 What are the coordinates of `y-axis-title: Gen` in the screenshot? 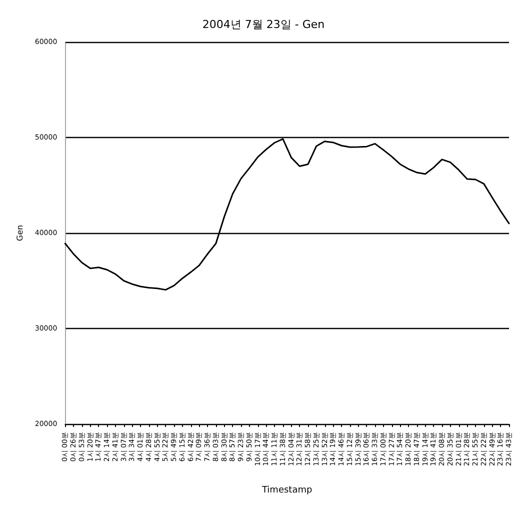 It's located at (20, 233).